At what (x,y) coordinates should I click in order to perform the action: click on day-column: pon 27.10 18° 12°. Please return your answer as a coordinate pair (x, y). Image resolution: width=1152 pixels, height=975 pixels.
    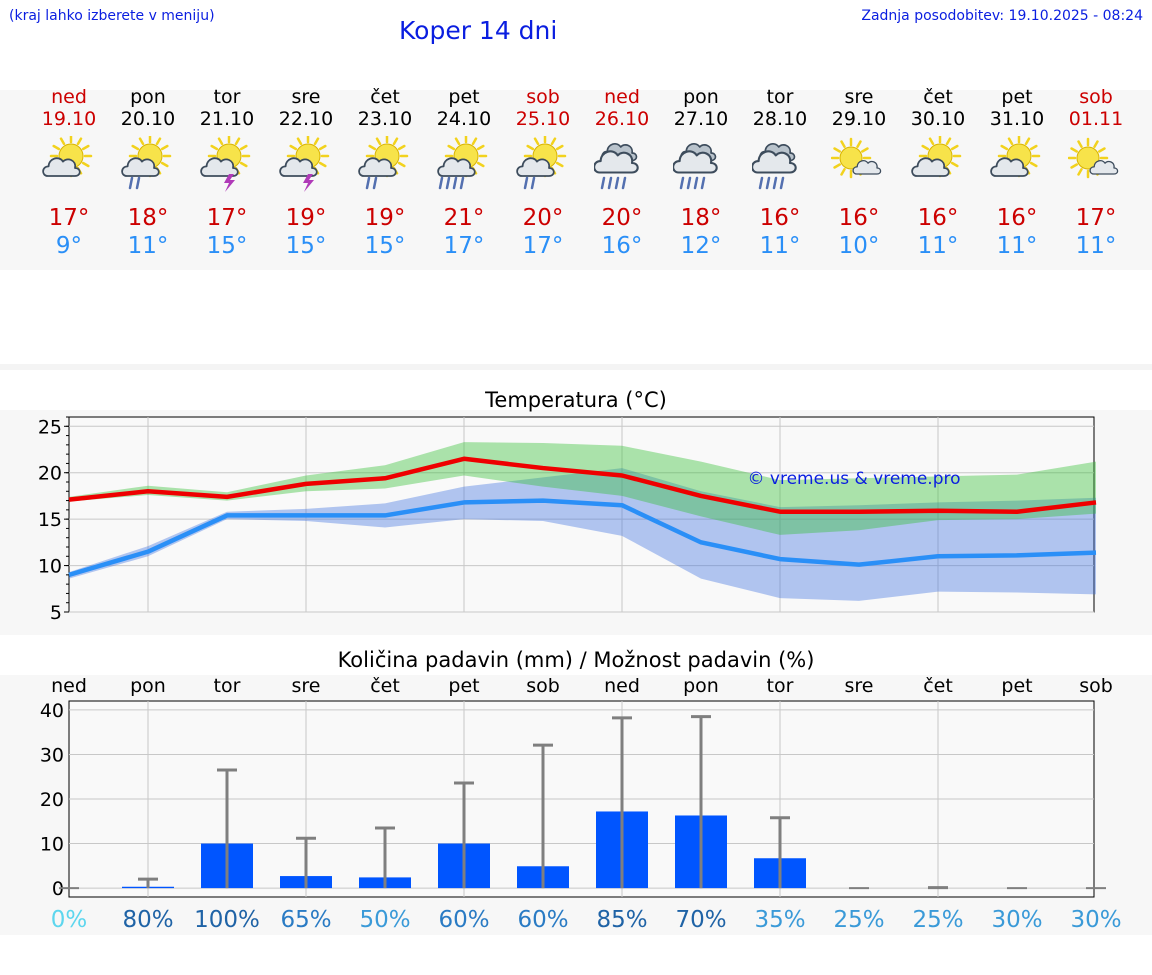
    Looking at the image, I should click on (701, 173).